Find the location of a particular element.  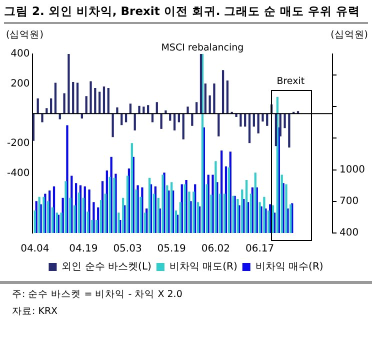

x-tick-label: 04.04 is located at coordinates (35, 249).